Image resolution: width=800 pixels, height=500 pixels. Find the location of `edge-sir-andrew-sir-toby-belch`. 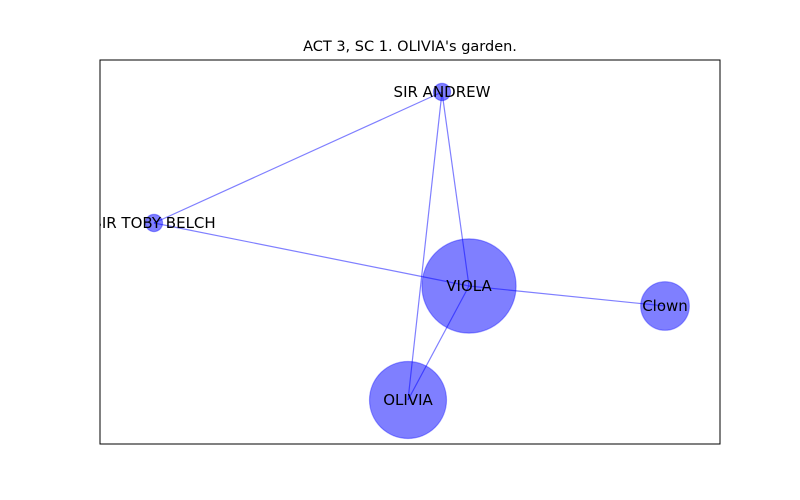

edge-sir-andrew-sir-toby-belch is located at coordinates (298, 157).